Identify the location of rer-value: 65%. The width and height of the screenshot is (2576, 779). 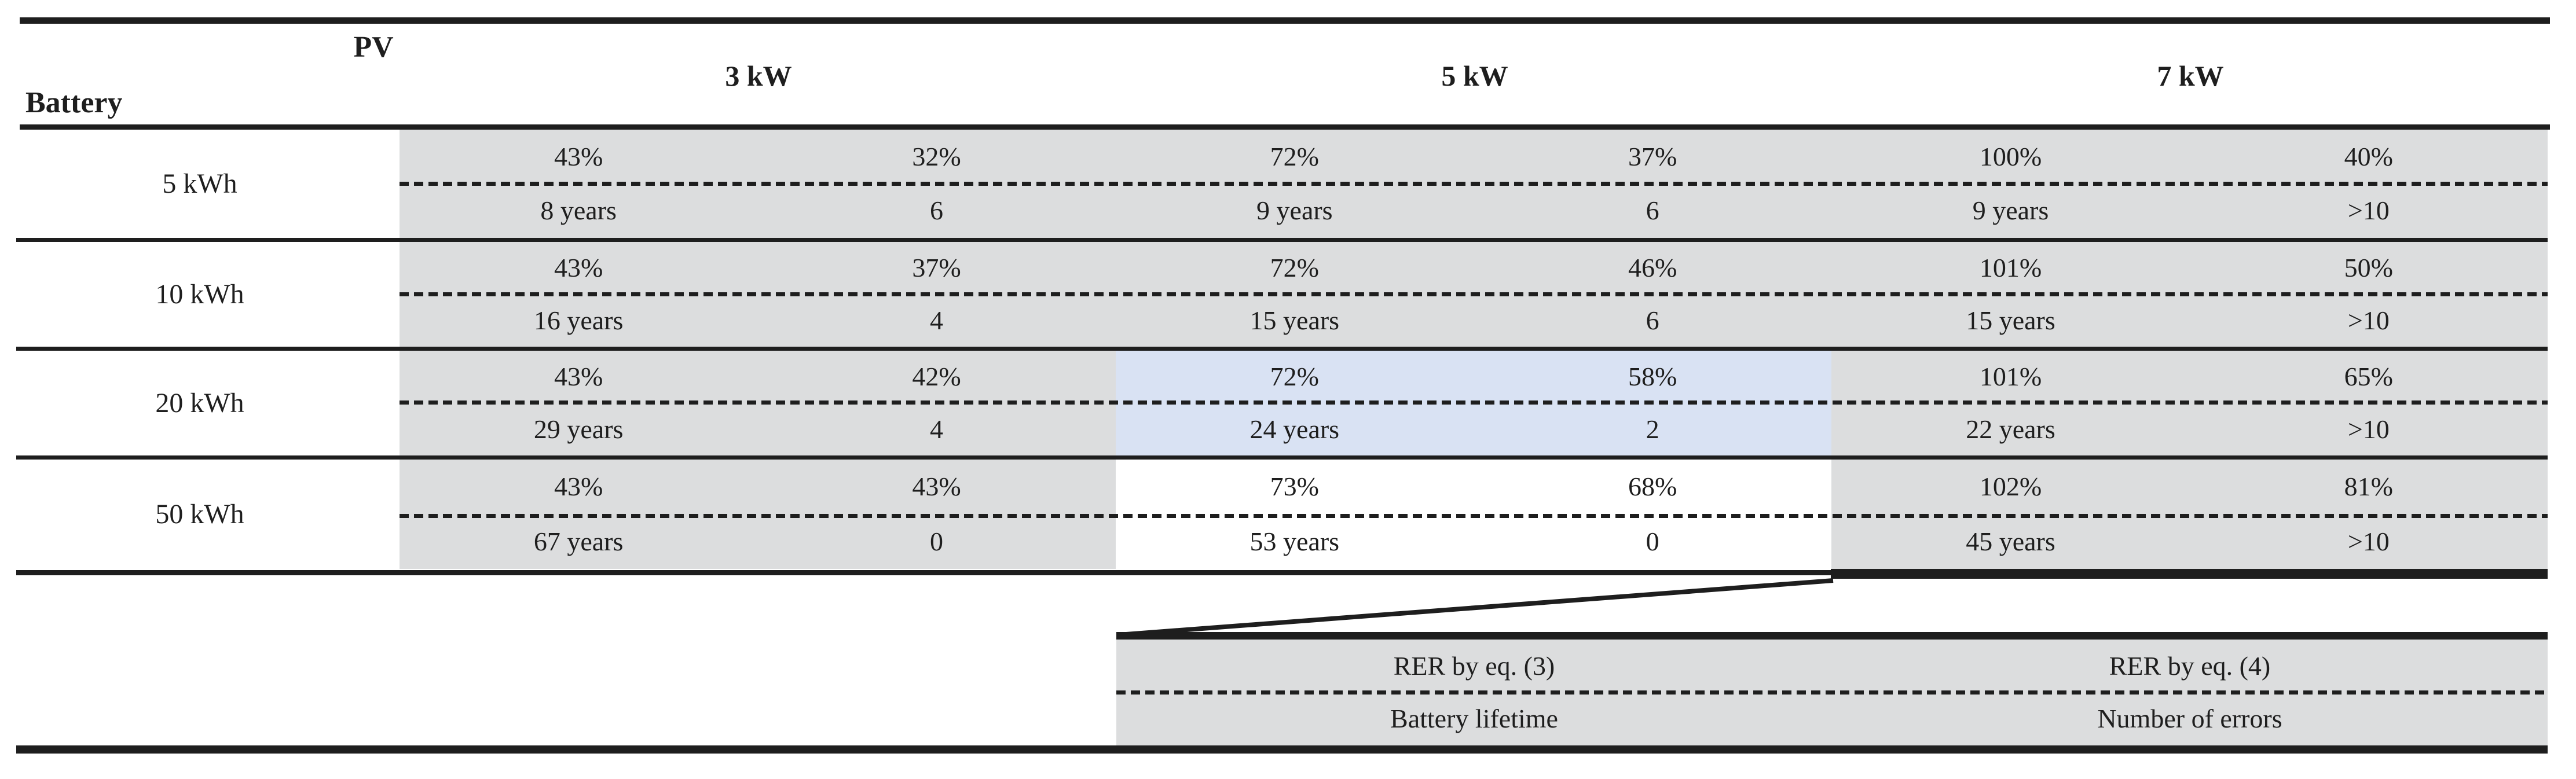
(2368, 377).